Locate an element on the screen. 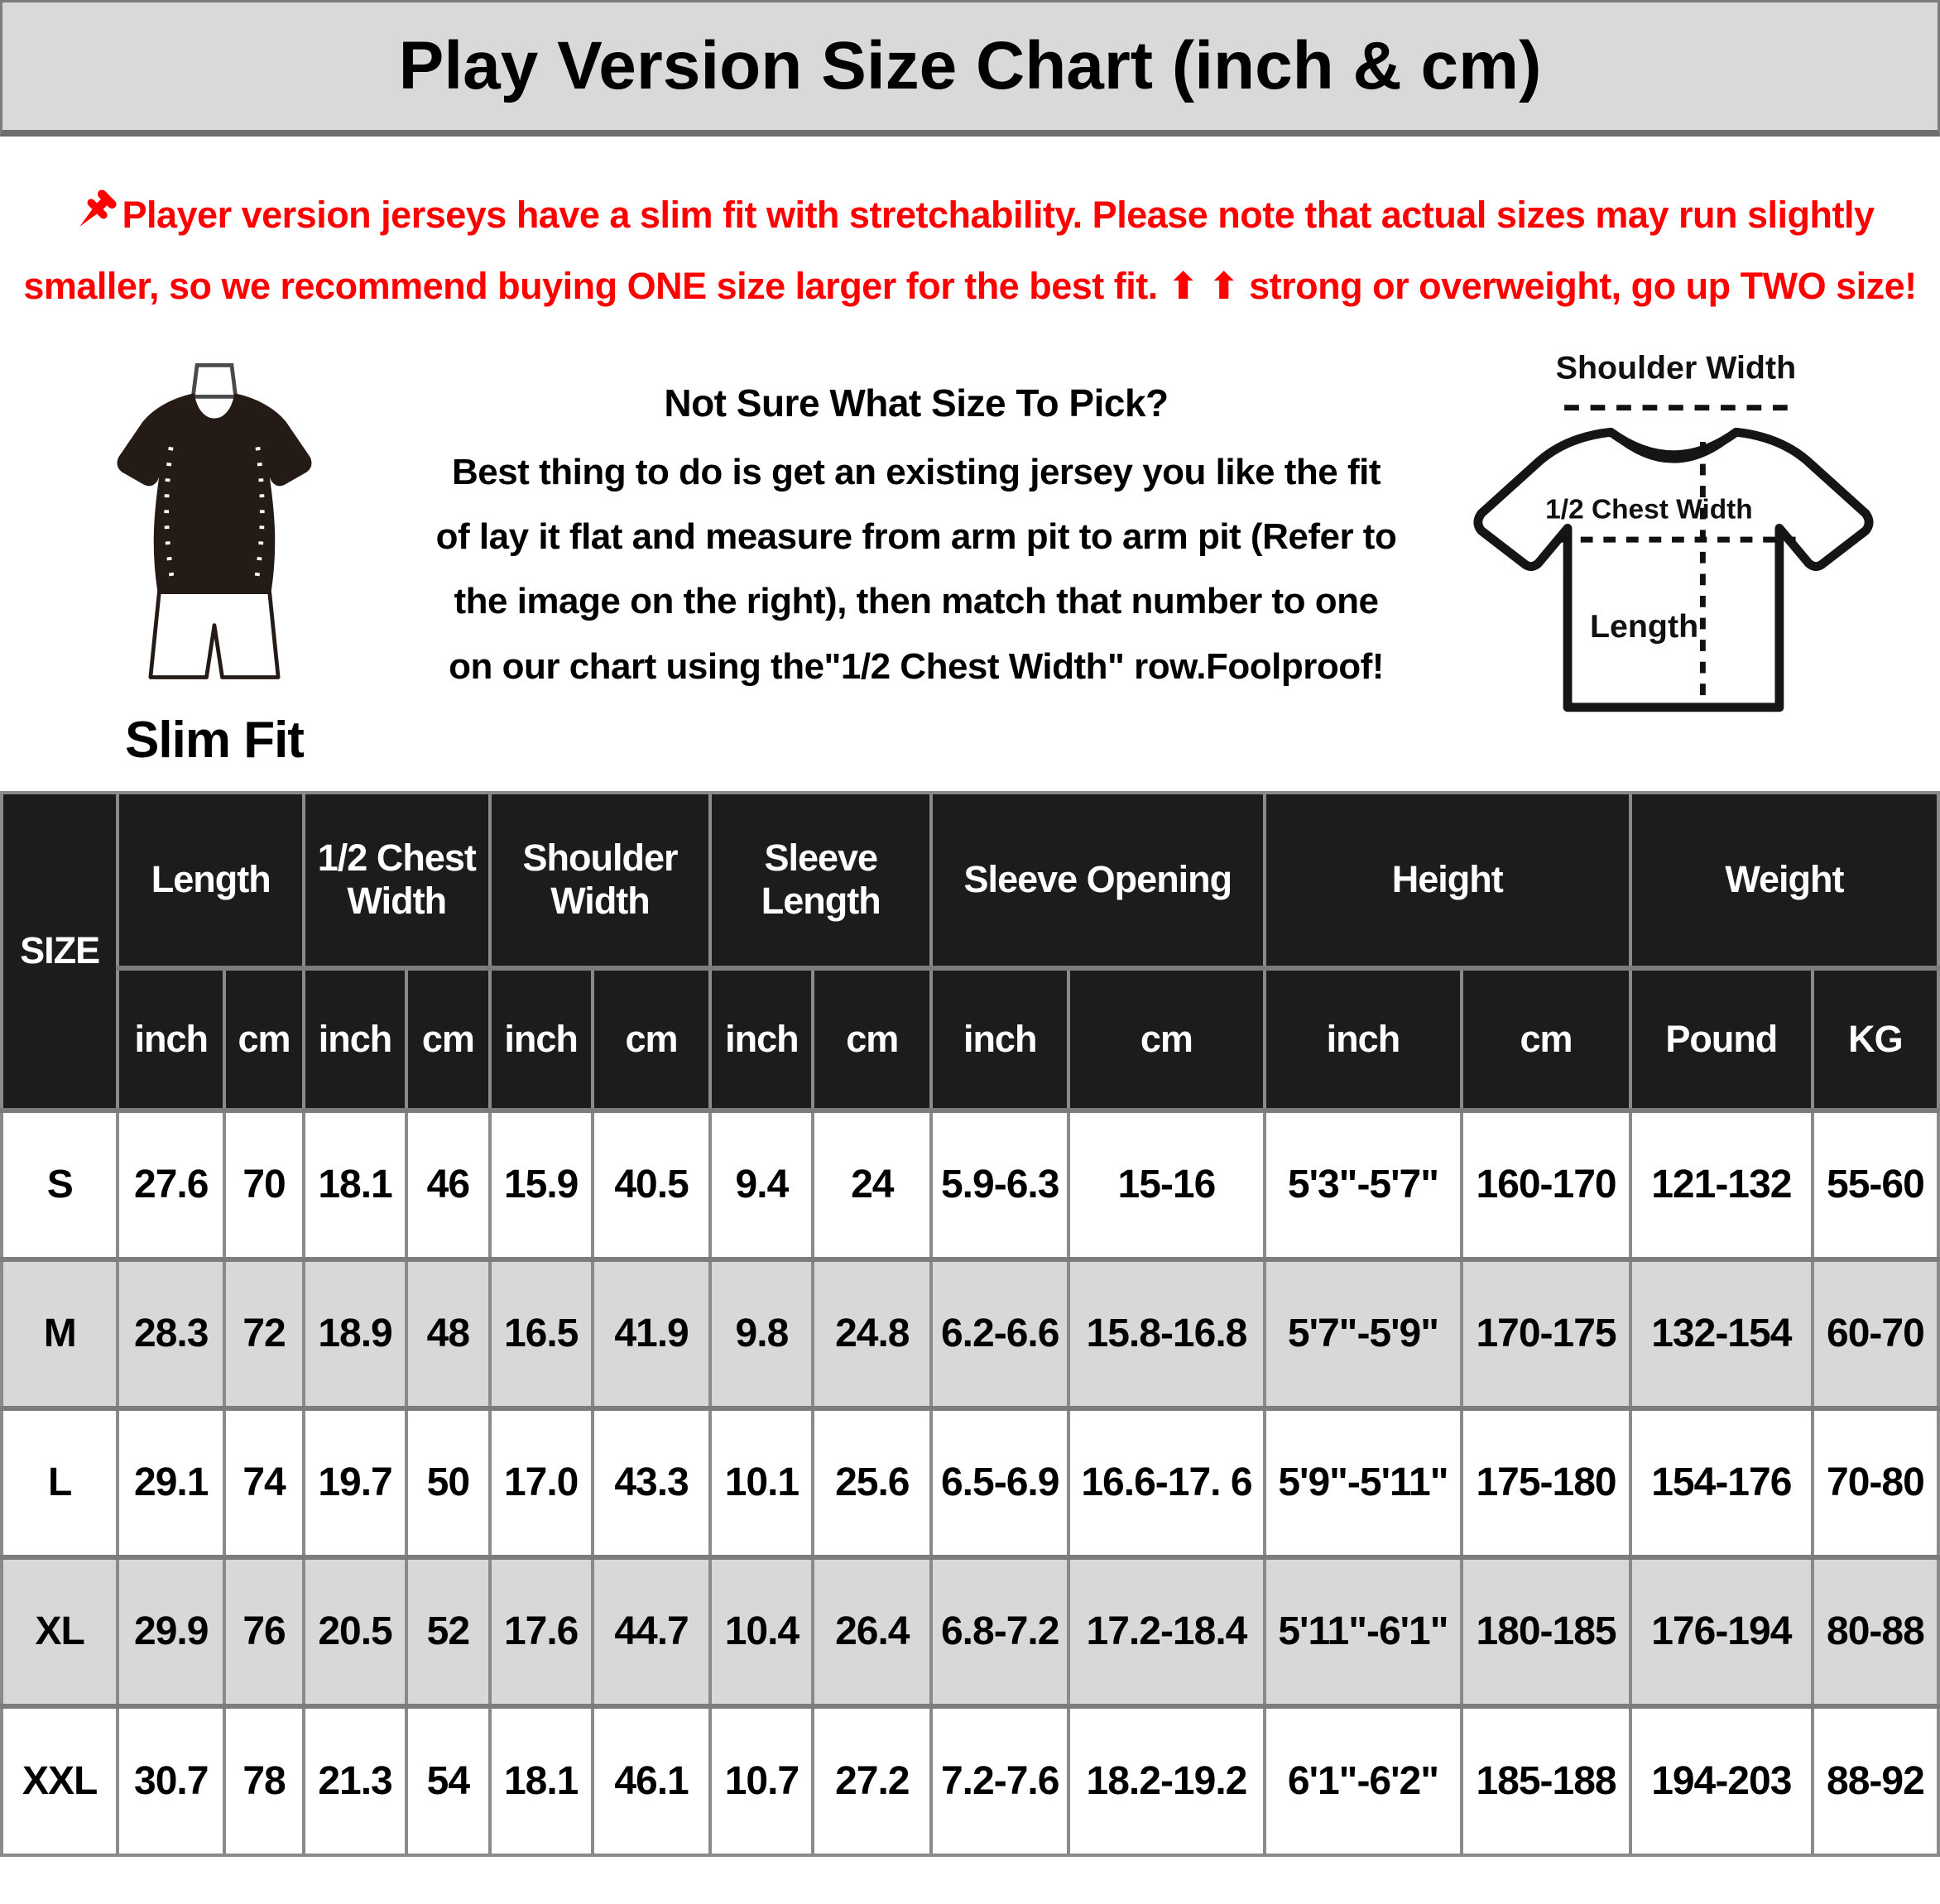  col-header-shoulder: Shoulder Width is located at coordinates (600, 880).